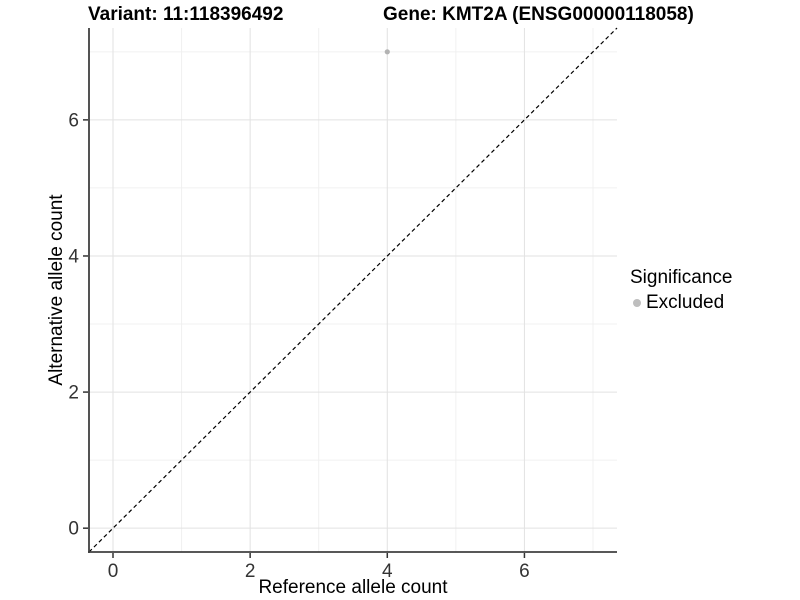 The height and width of the screenshot is (600, 800). Describe the element at coordinates (73, 529) in the screenshot. I see `y-tick-label: 0` at that location.